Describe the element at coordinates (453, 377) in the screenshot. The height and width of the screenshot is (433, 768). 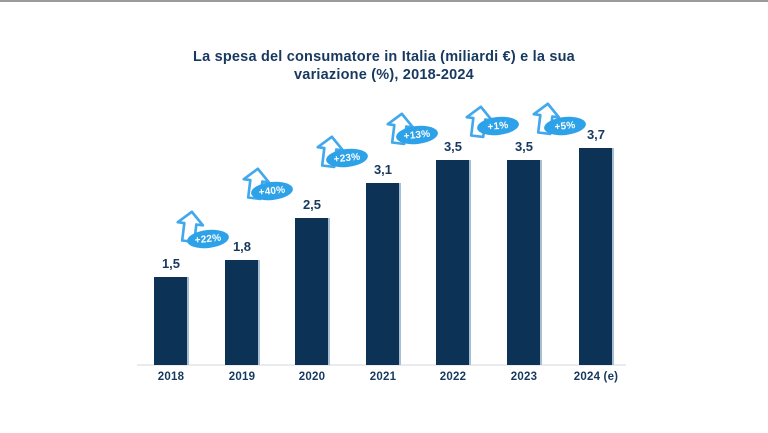
I see `x-axis-label: 2022` at that location.